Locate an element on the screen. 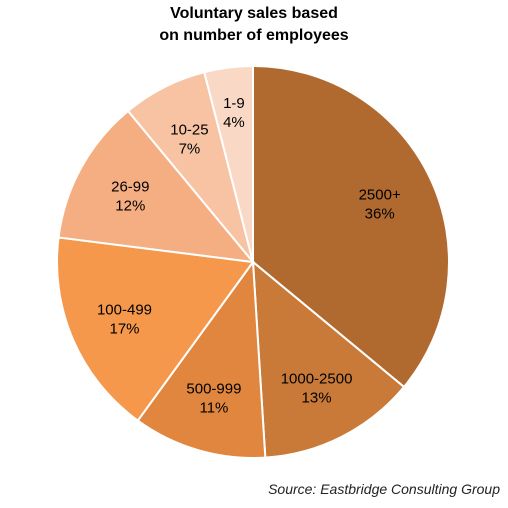 Image resolution: width=508 pixels, height=508 pixels. slice-label-6: 1-9 4% is located at coordinates (234, 113).